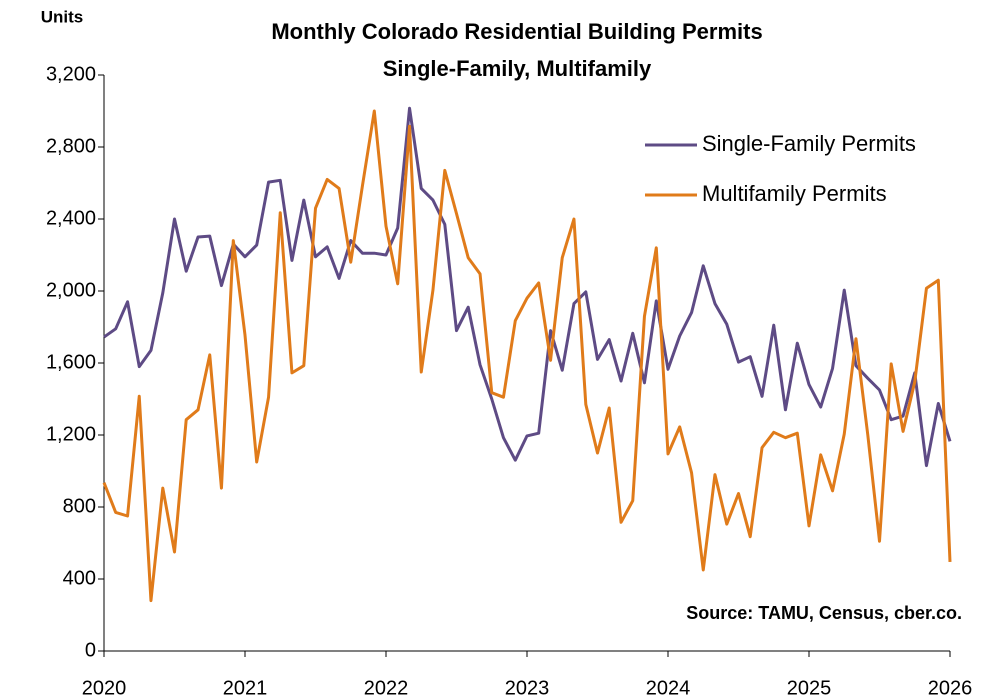 The width and height of the screenshot is (999, 700). I want to click on y-tick-label: 2,400, so click(71, 218).